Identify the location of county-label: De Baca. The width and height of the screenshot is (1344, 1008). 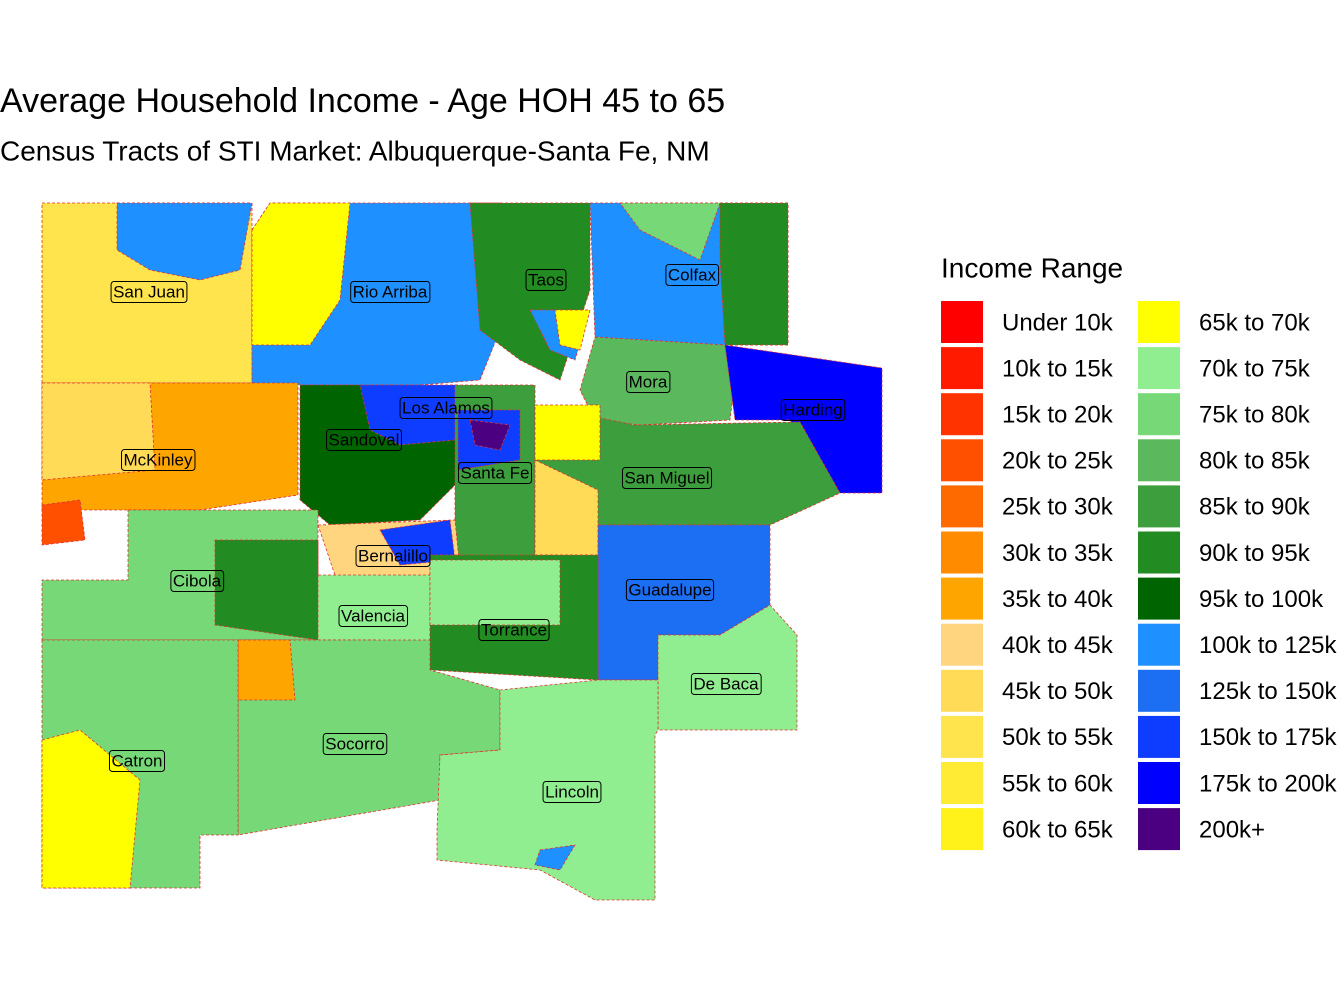
(726, 683).